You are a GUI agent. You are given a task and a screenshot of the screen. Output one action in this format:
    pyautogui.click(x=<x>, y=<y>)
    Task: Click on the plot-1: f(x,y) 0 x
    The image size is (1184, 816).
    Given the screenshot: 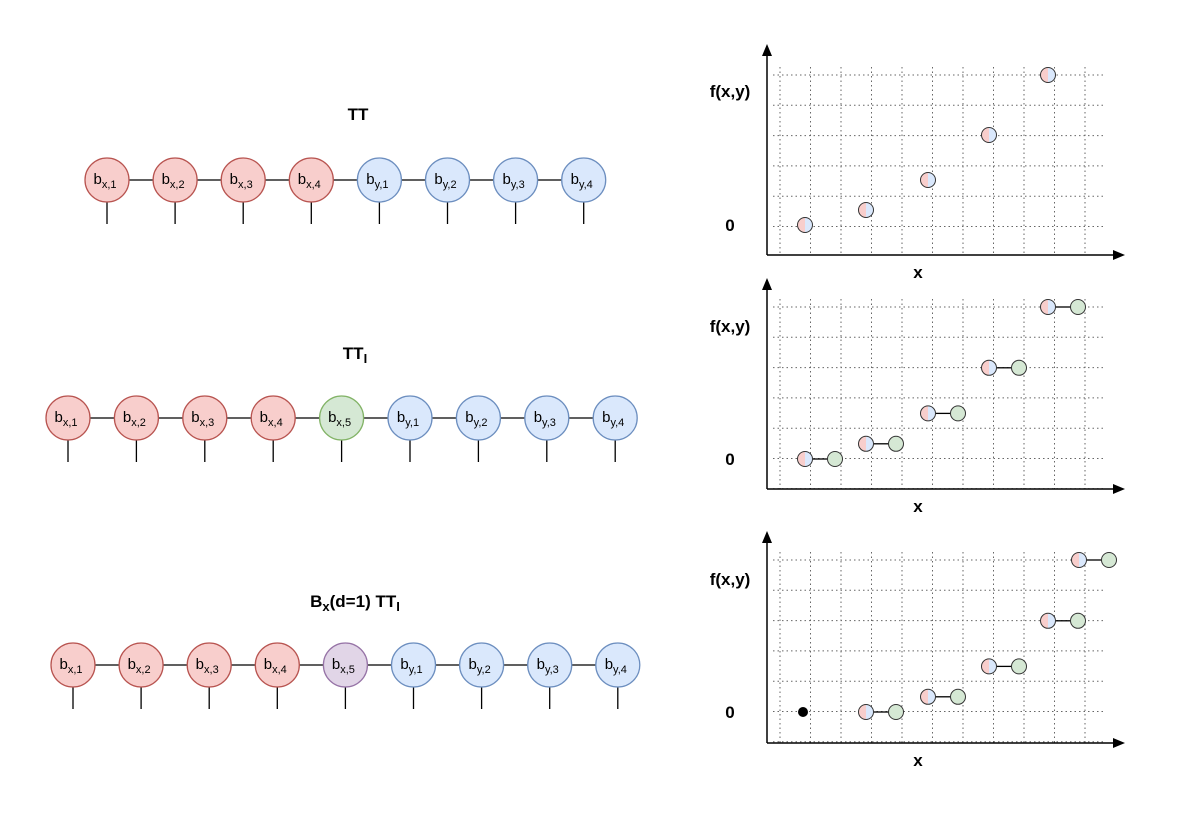 What is the action you would take?
    pyautogui.click(x=917, y=163)
    